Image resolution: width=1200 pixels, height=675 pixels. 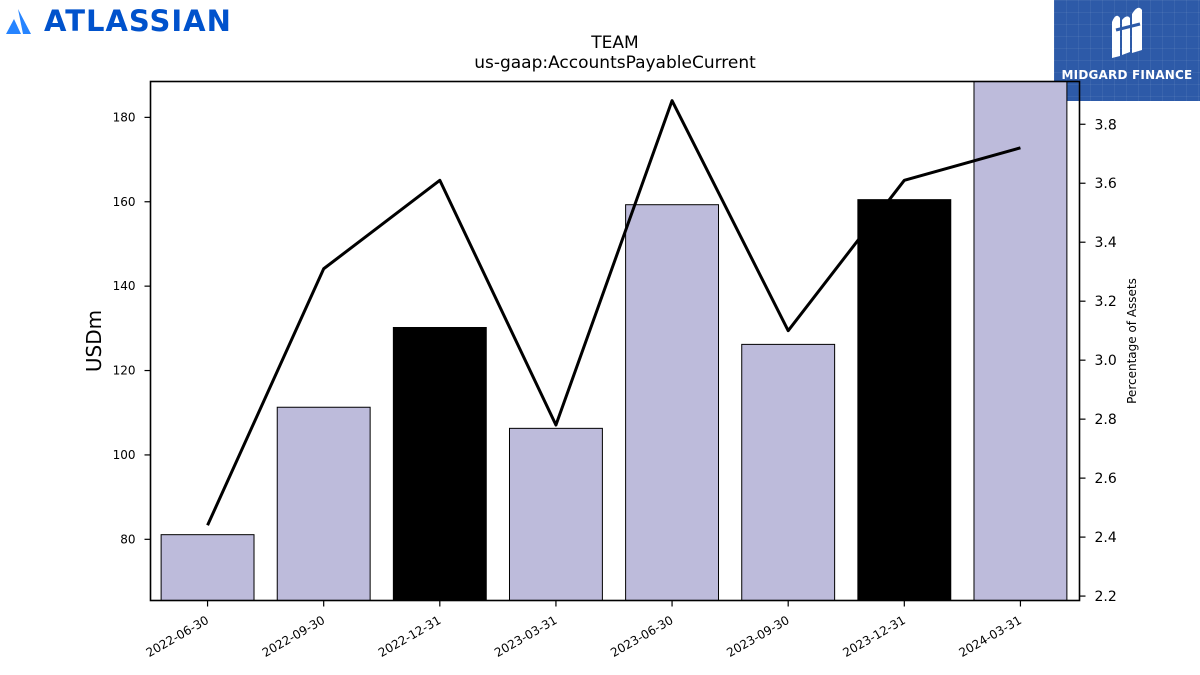 What do you see at coordinates (94, 341) in the screenshot?
I see `y-axis-label: USDm` at bounding box center [94, 341].